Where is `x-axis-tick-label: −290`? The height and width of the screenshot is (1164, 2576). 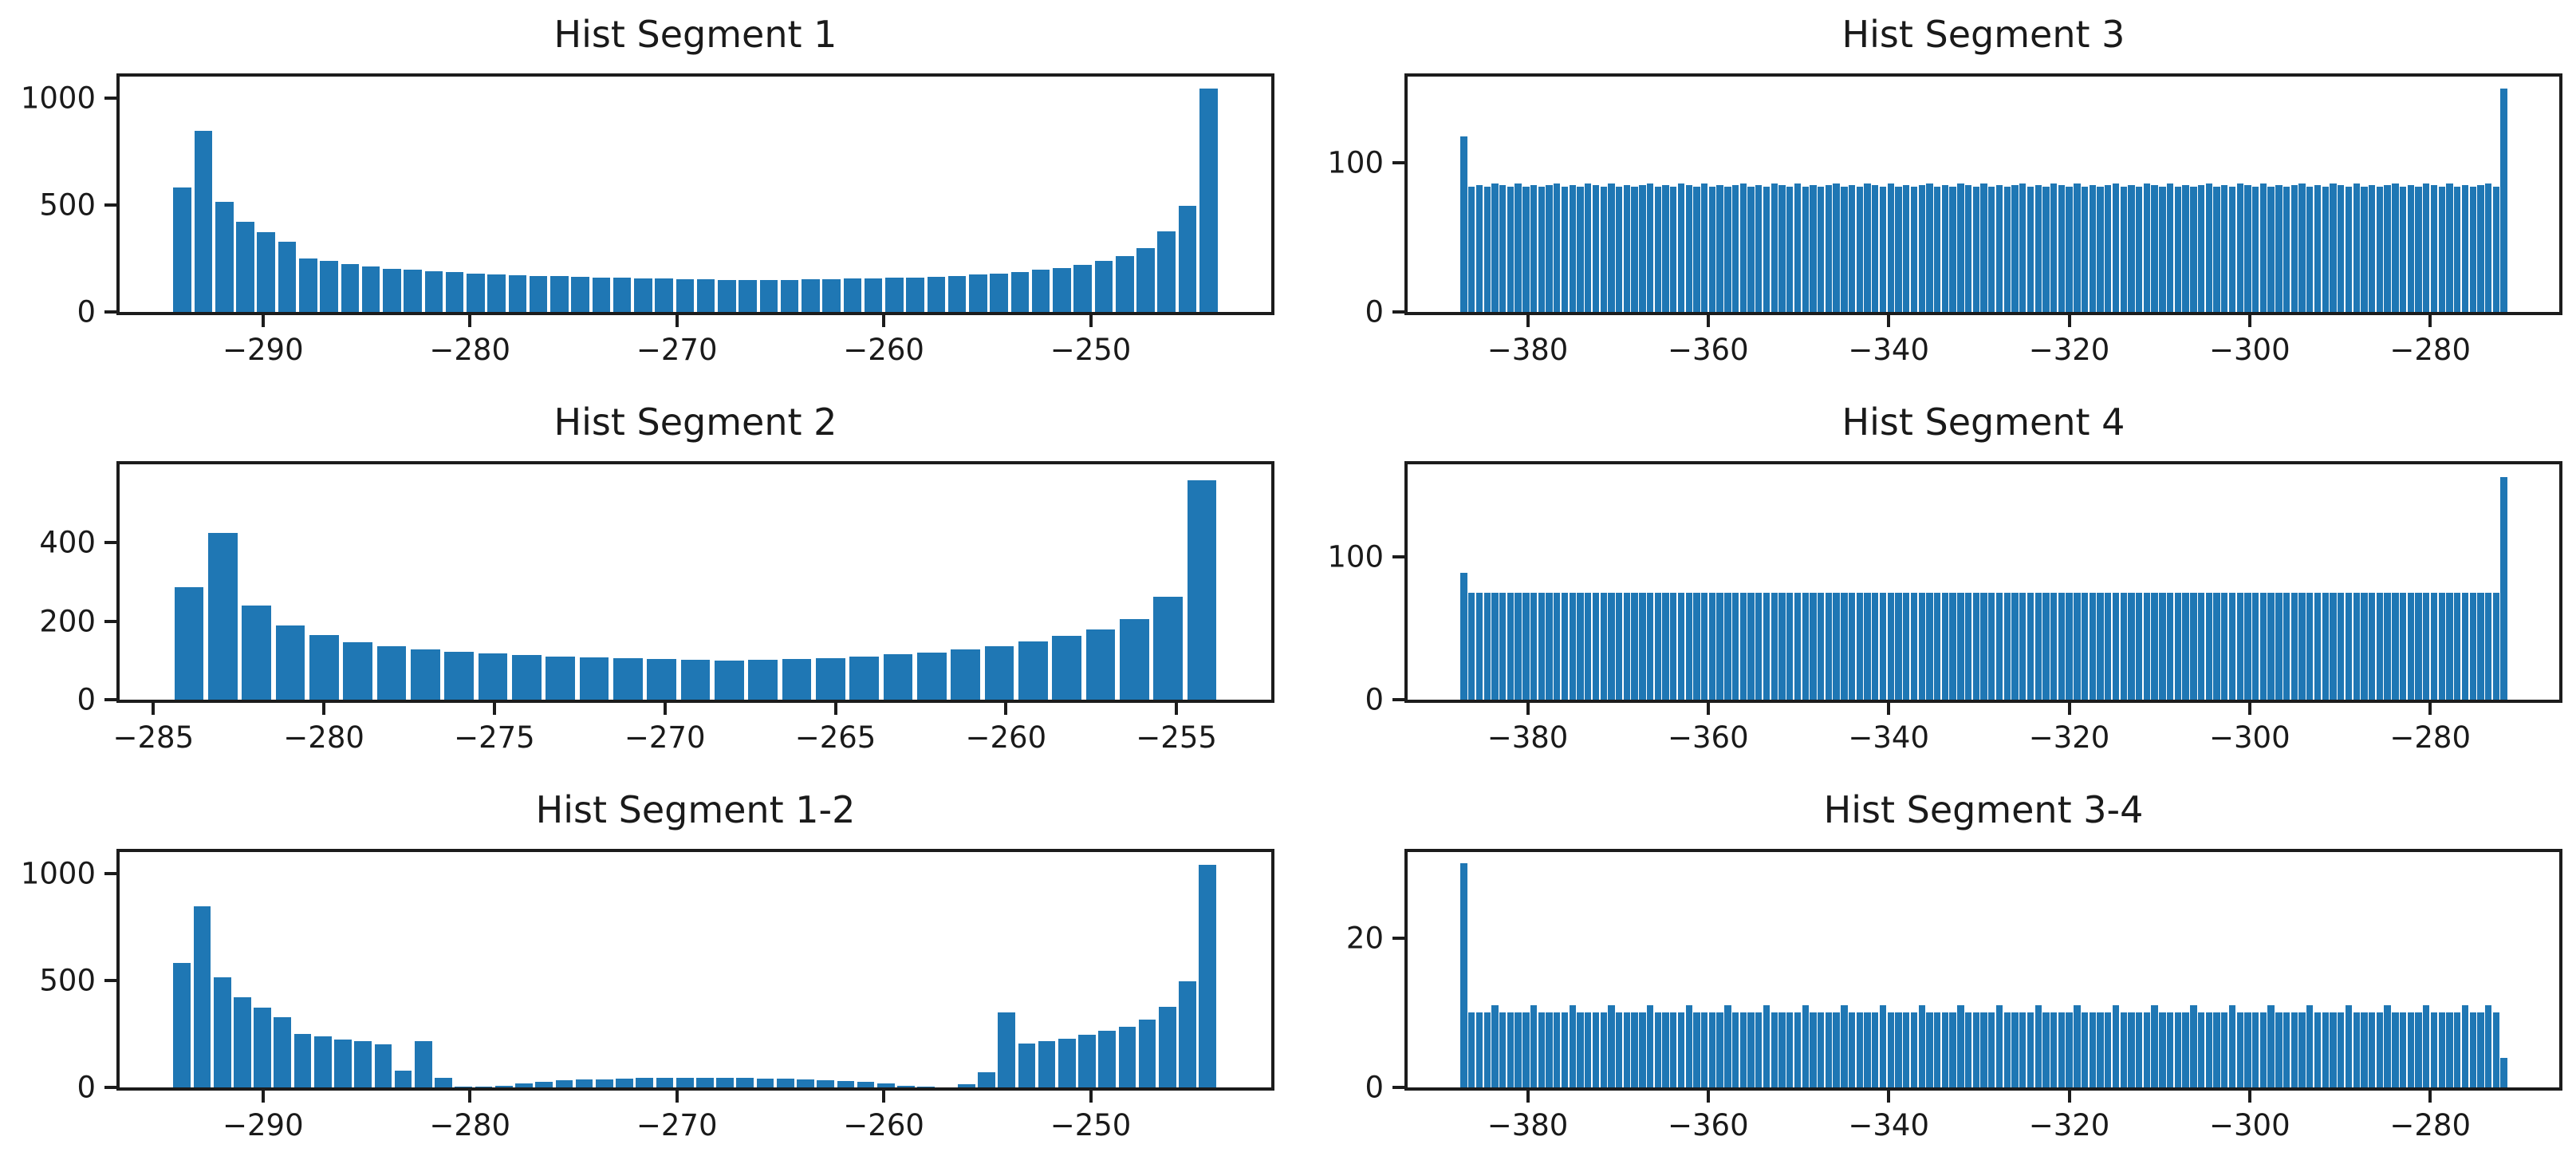
x-axis-tick-label: −290 is located at coordinates (263, 1125).